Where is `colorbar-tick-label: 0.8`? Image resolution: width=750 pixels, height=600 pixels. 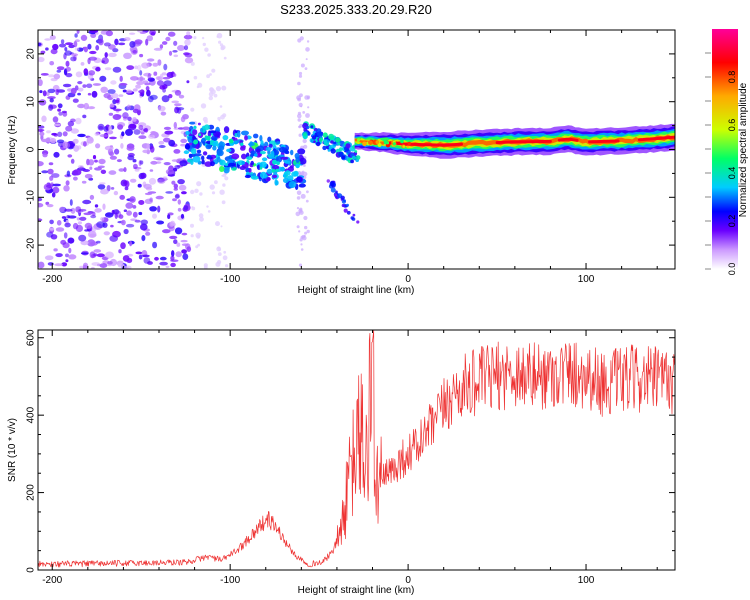 colorbar-tick-label: 0.8 is located at coordinates (732, 77).